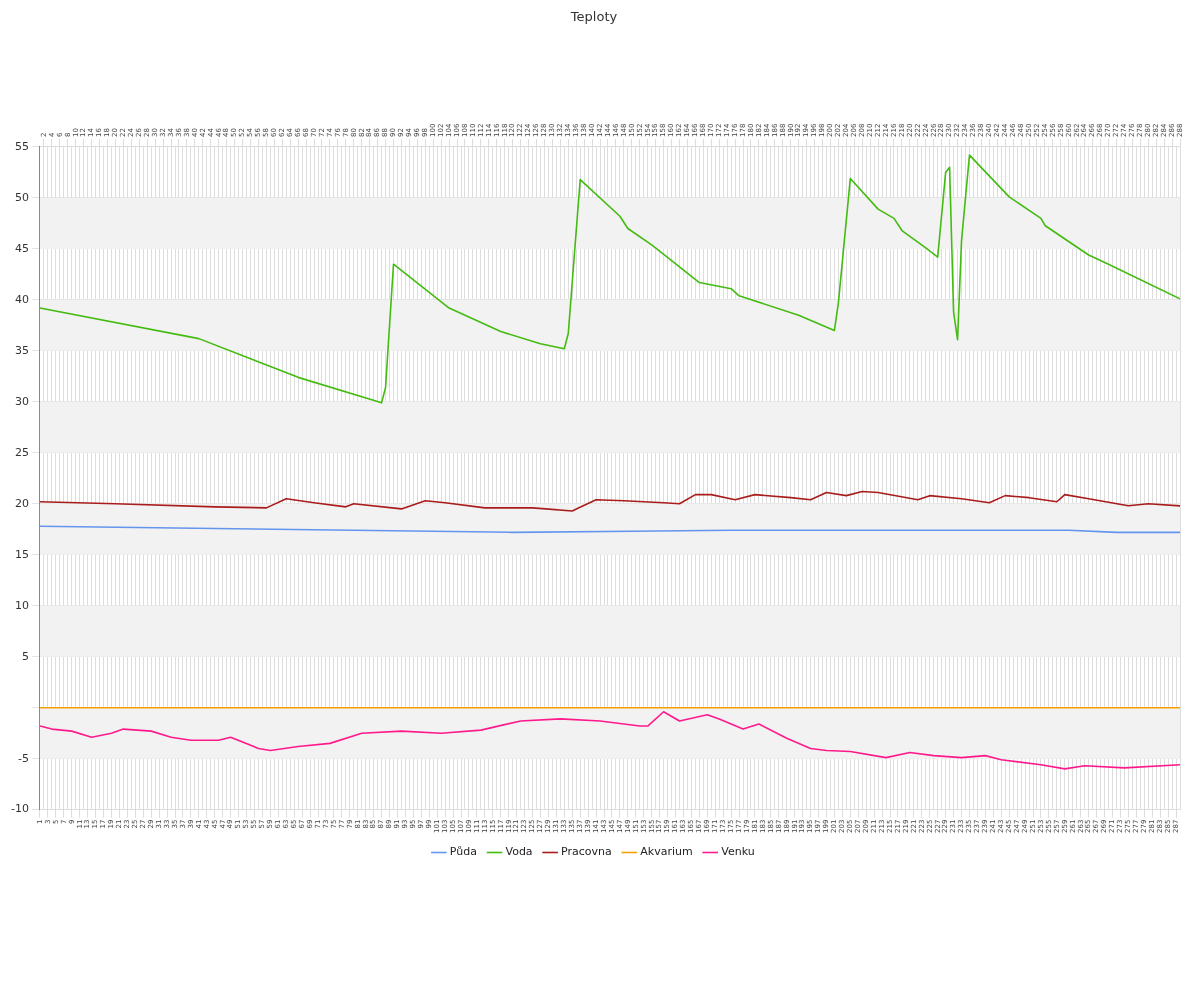 This screenshot has width=1200, height=1000. What do you see at coordinates (21, 503) in the screenshot?
I see `y-tick-label: 20` at bounding box center [21, 503].